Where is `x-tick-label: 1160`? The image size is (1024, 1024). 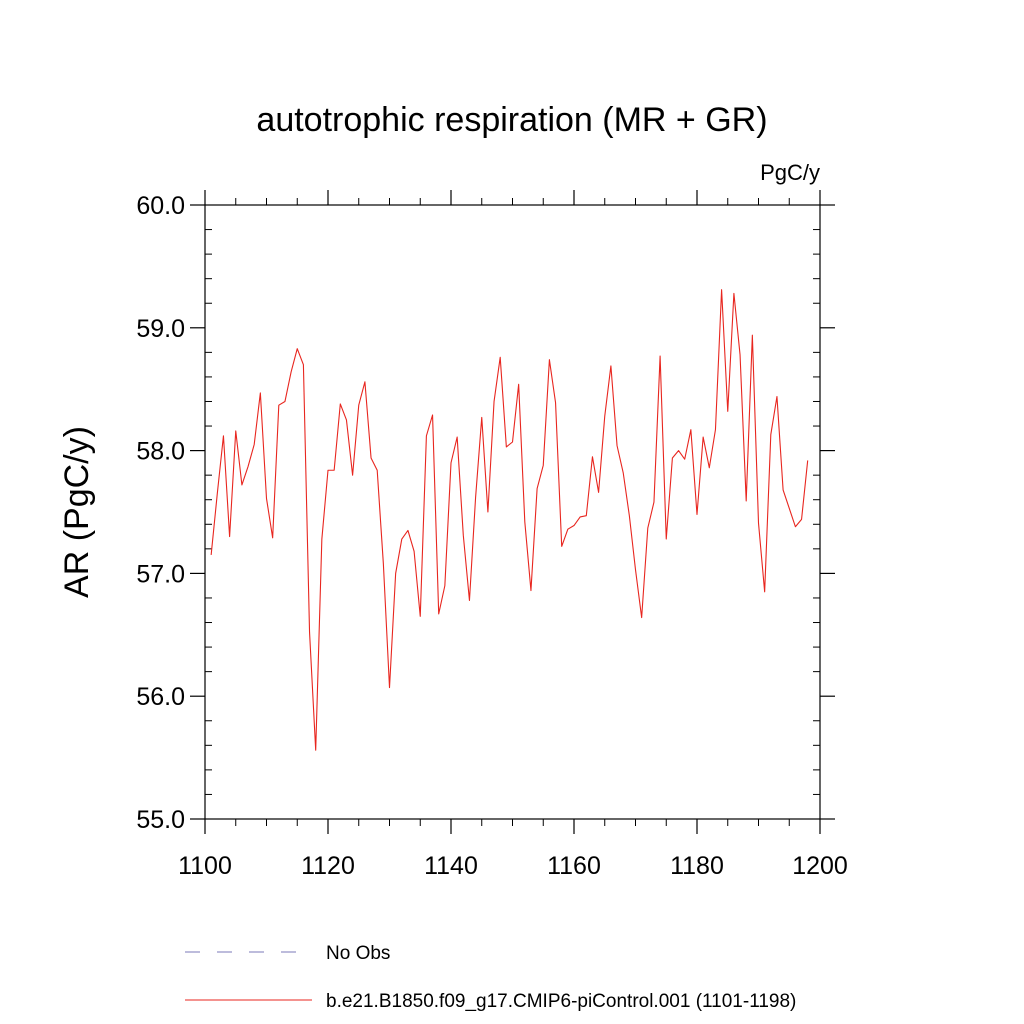 x-tick-label: 1160 is located at coordinates (574, 866).